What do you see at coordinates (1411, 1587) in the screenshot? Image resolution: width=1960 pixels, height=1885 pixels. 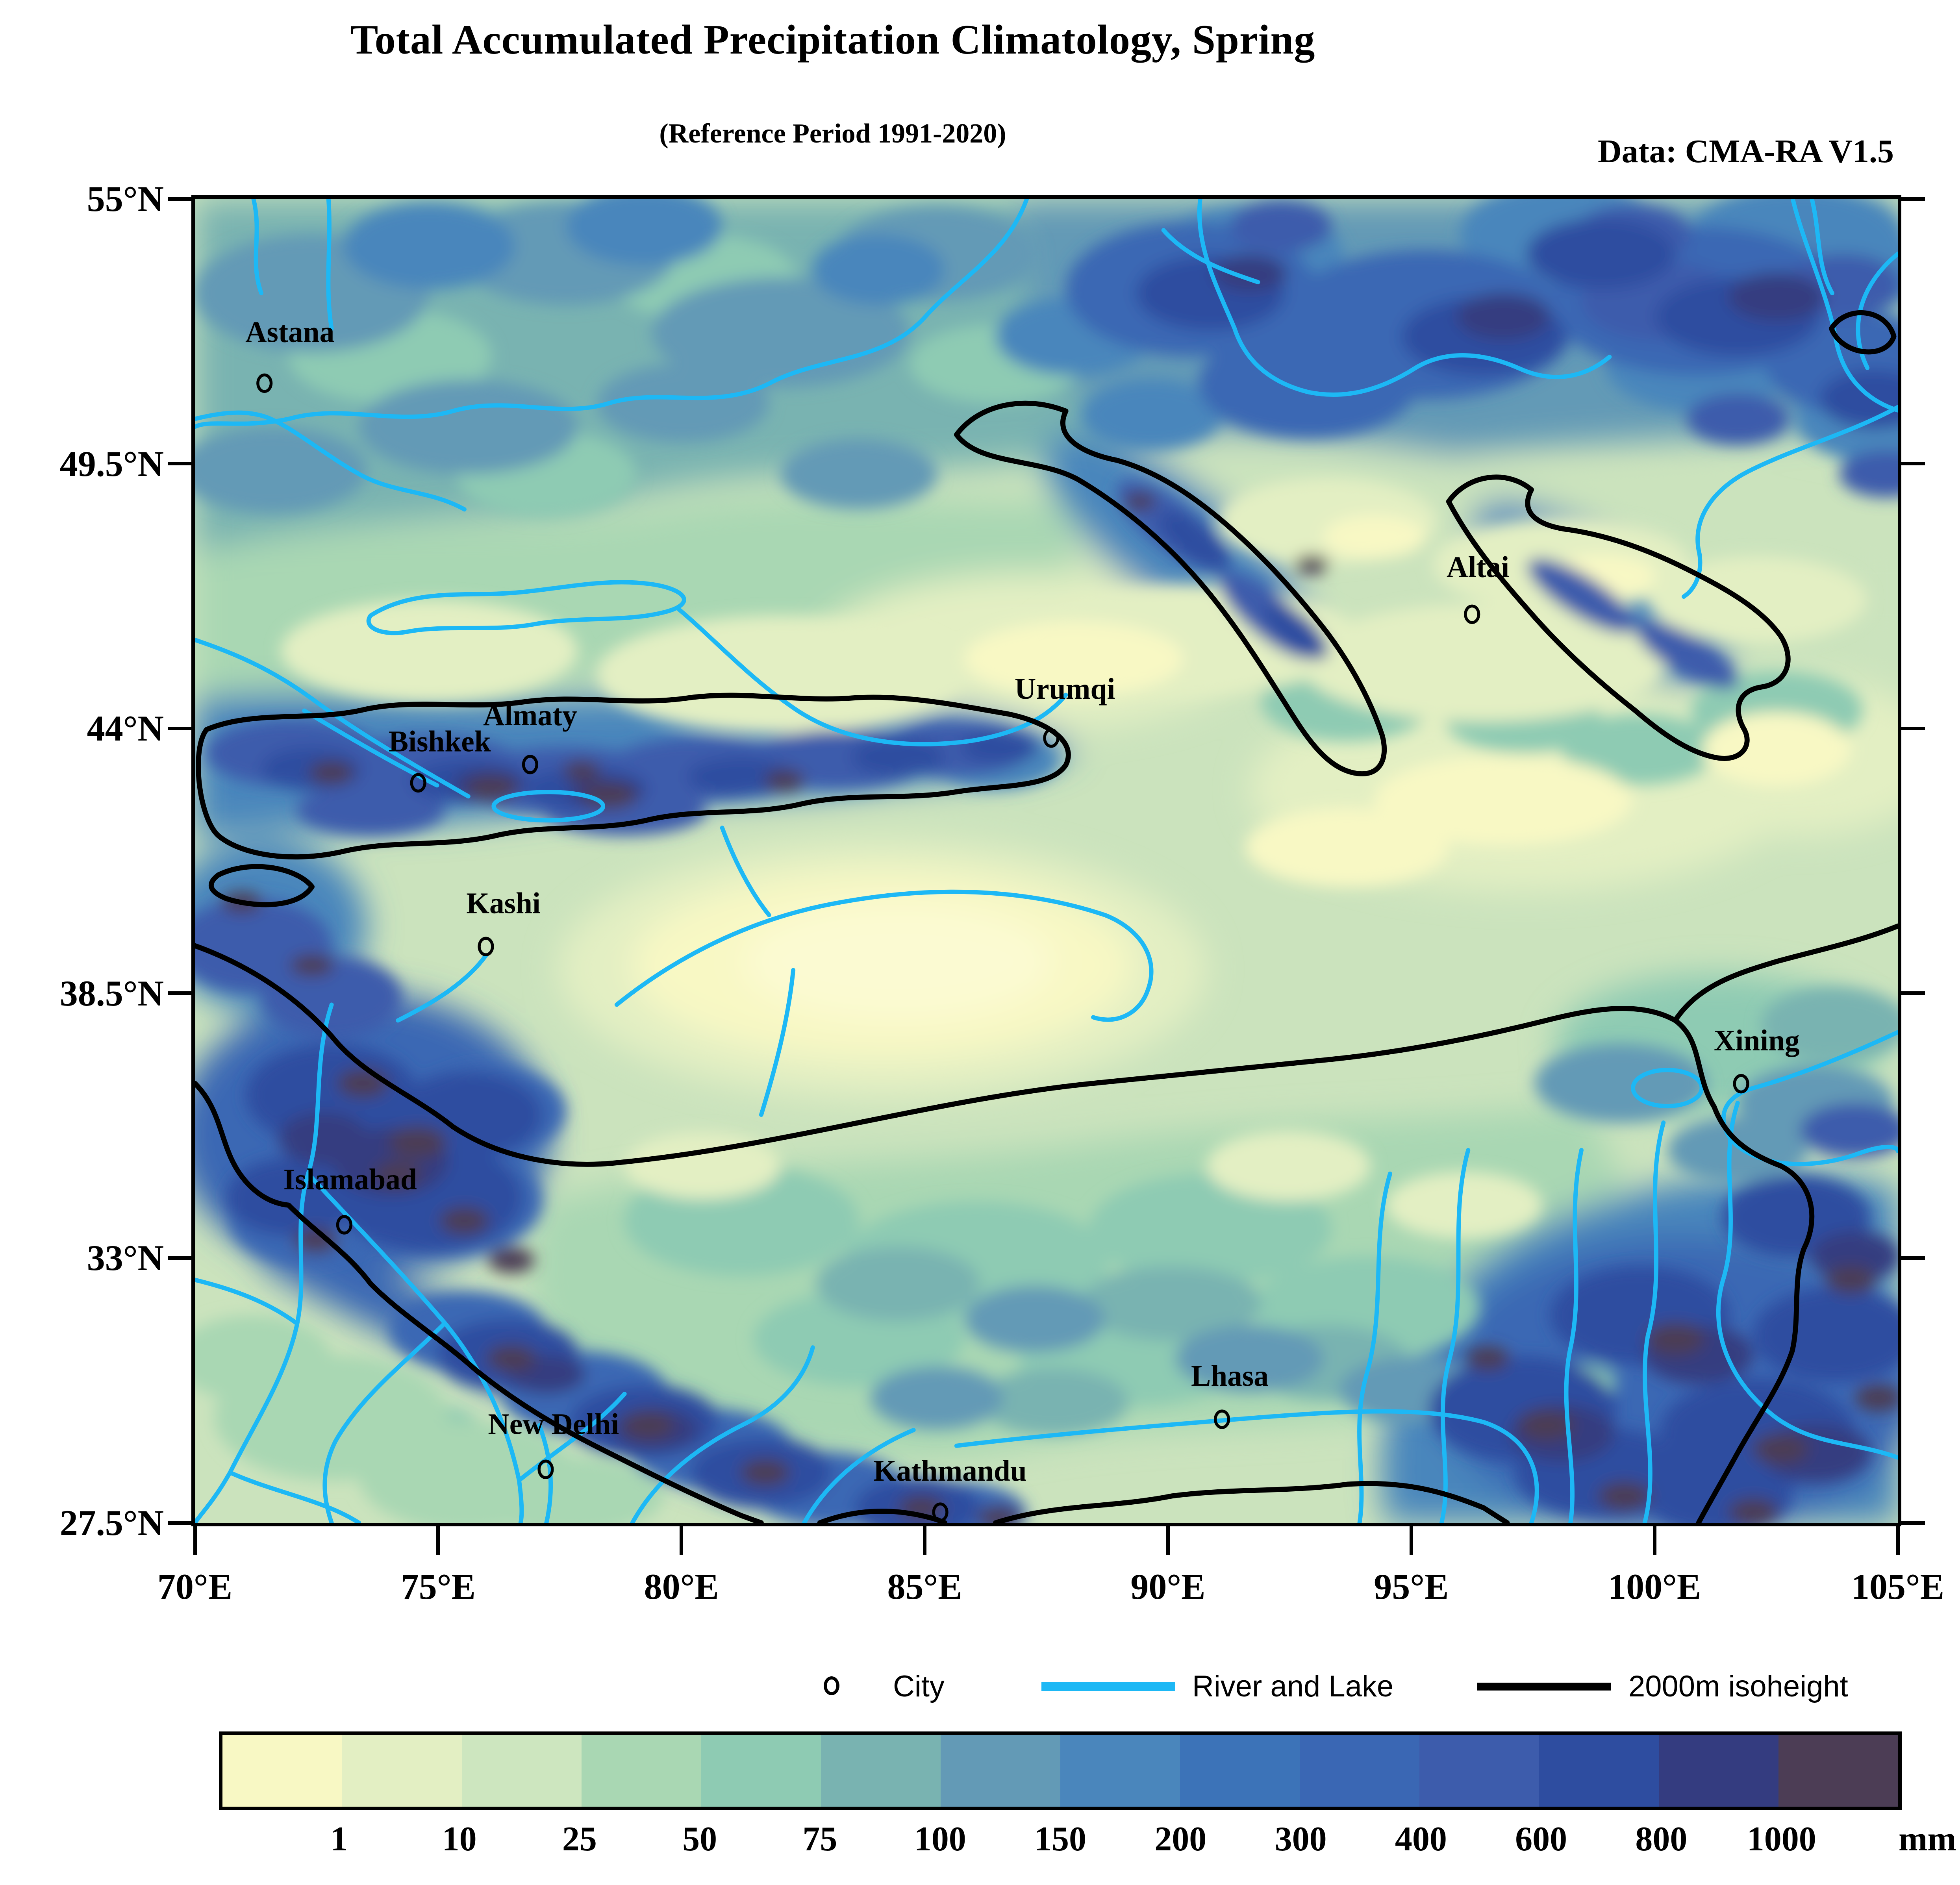 I see `x-axis-tick-label: 95°E` at bounding box center [1411, 1587].